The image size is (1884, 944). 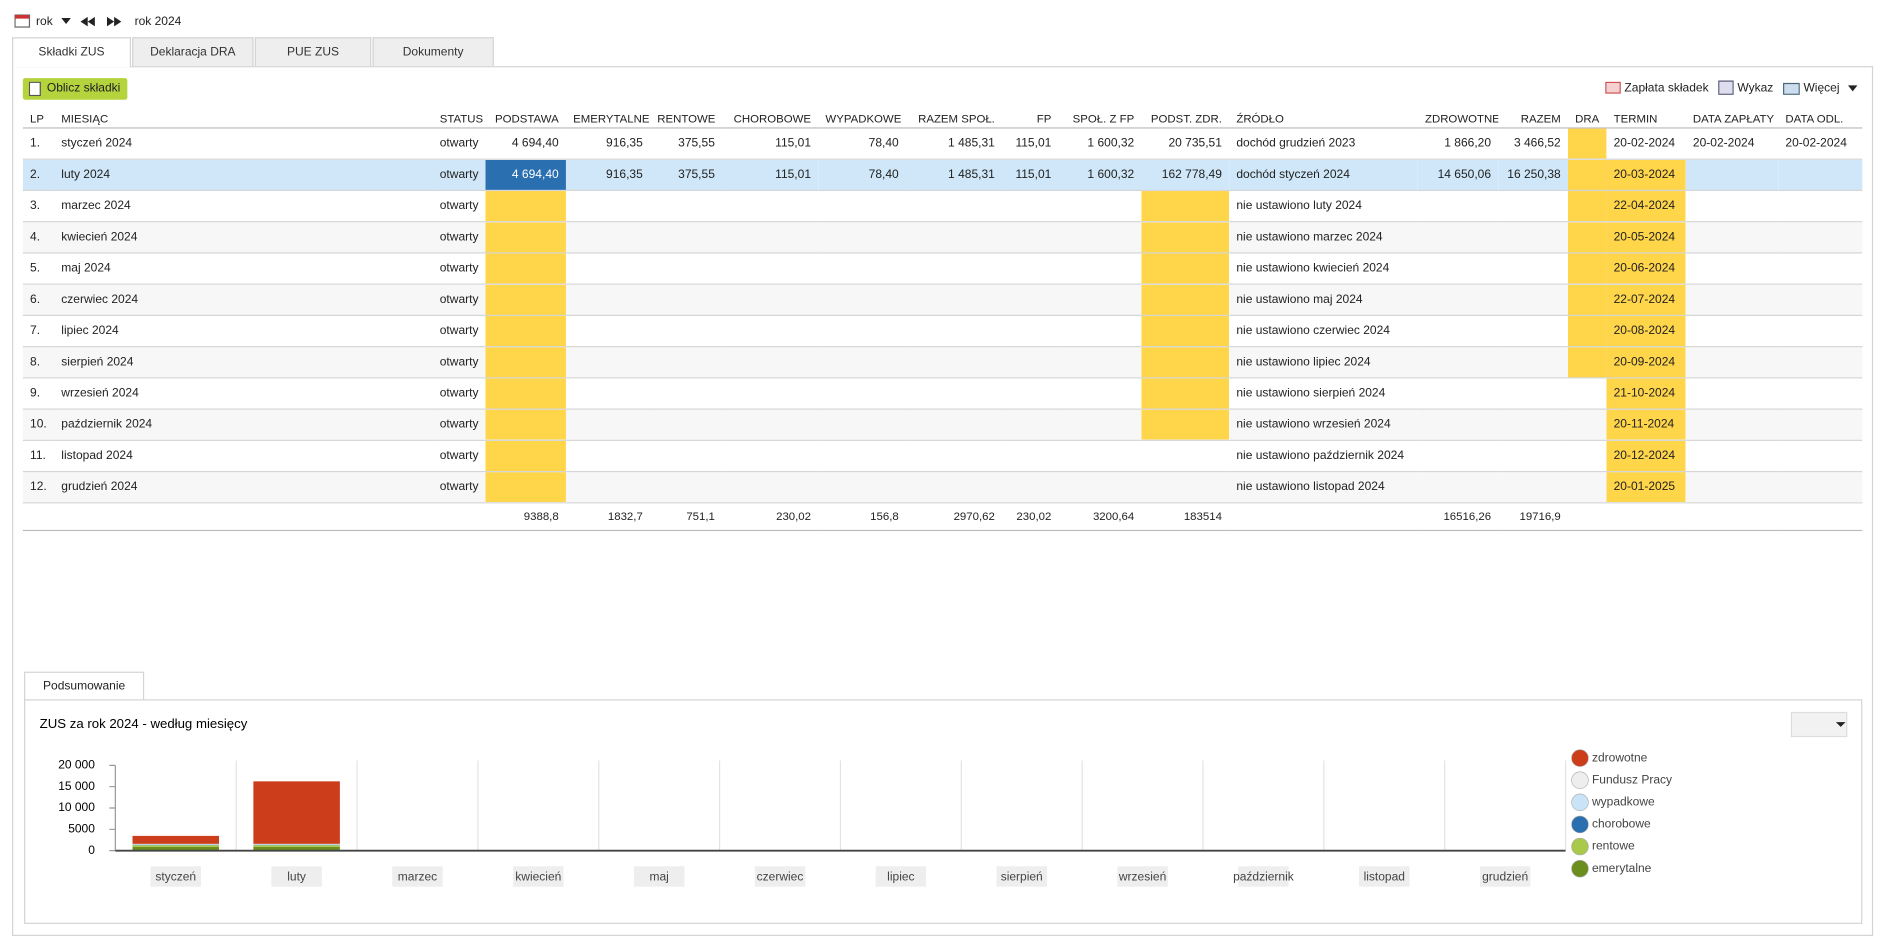 I want to click on column-header: STATUS, so click(x=459, y=119).